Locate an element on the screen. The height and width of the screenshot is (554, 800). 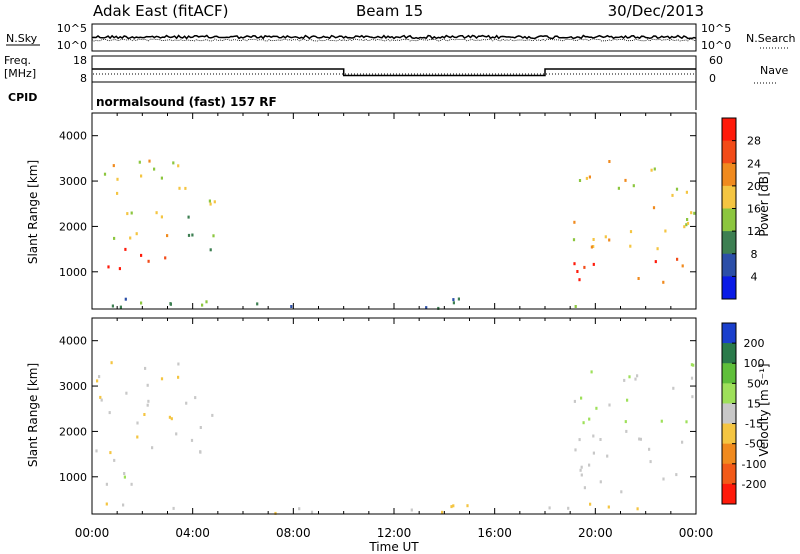
noise-left-tick-top: 10^5 is located at coordinates (72, 28).